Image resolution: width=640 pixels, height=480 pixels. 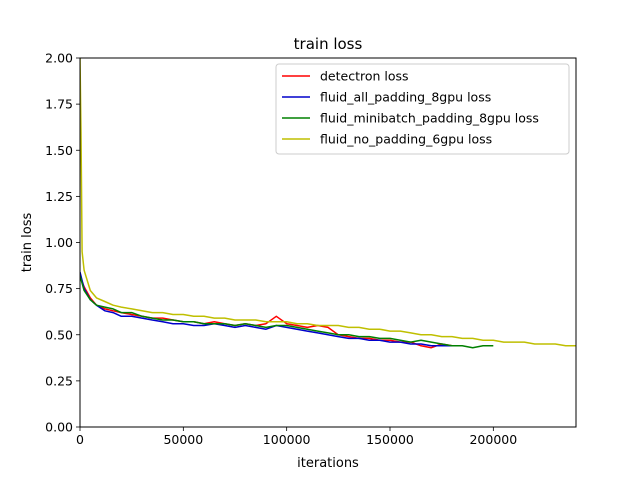 What do you see at coordinates (59, 104) in the screenshot?
I see `y-tick-label: 1.75` at bounding box center [59, 104].